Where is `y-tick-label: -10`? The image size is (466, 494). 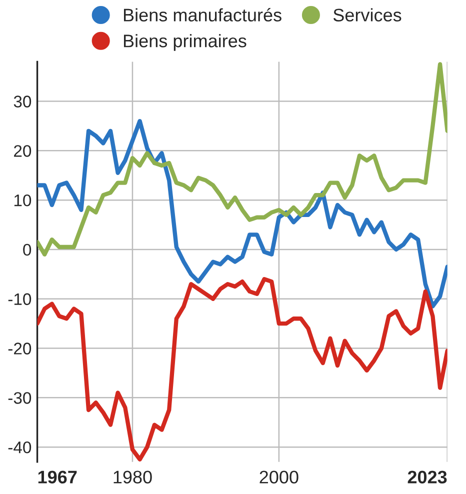
y-tick-label: -10 is located at coordinates (20, 299).